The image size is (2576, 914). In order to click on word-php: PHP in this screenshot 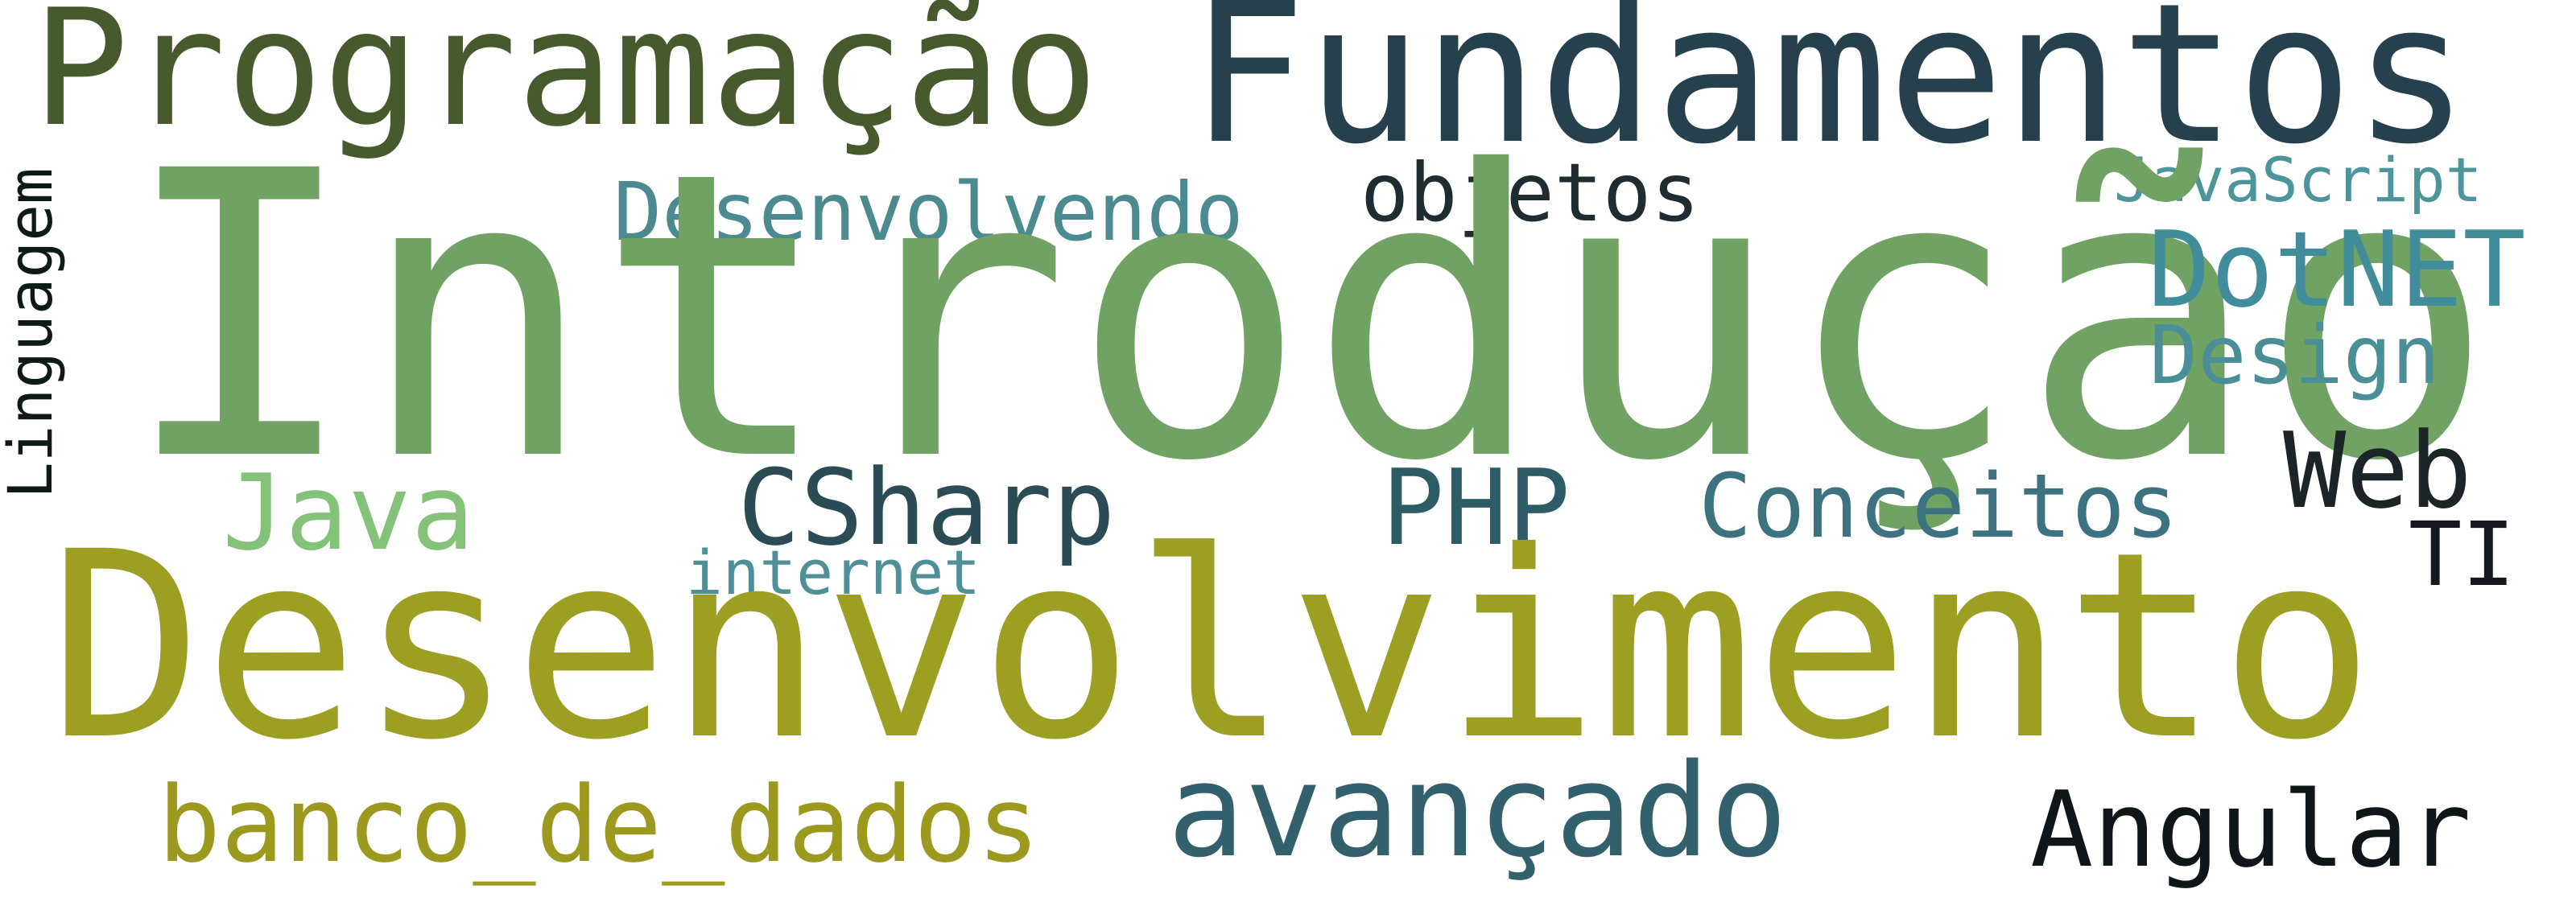, I will do `click(1476, 508)`.